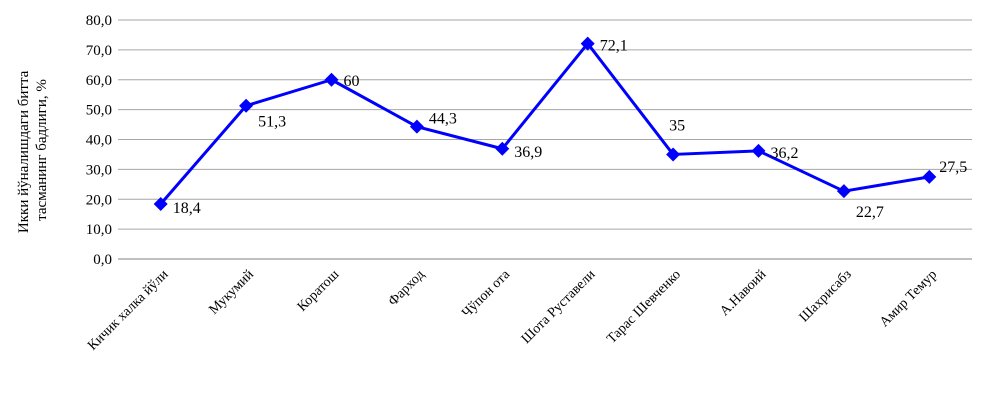  Describe the element at coordinates (42, 150) in the screenshot. I see `y-axis-label-line-2: тасманинг бадлиги, %` at that location.